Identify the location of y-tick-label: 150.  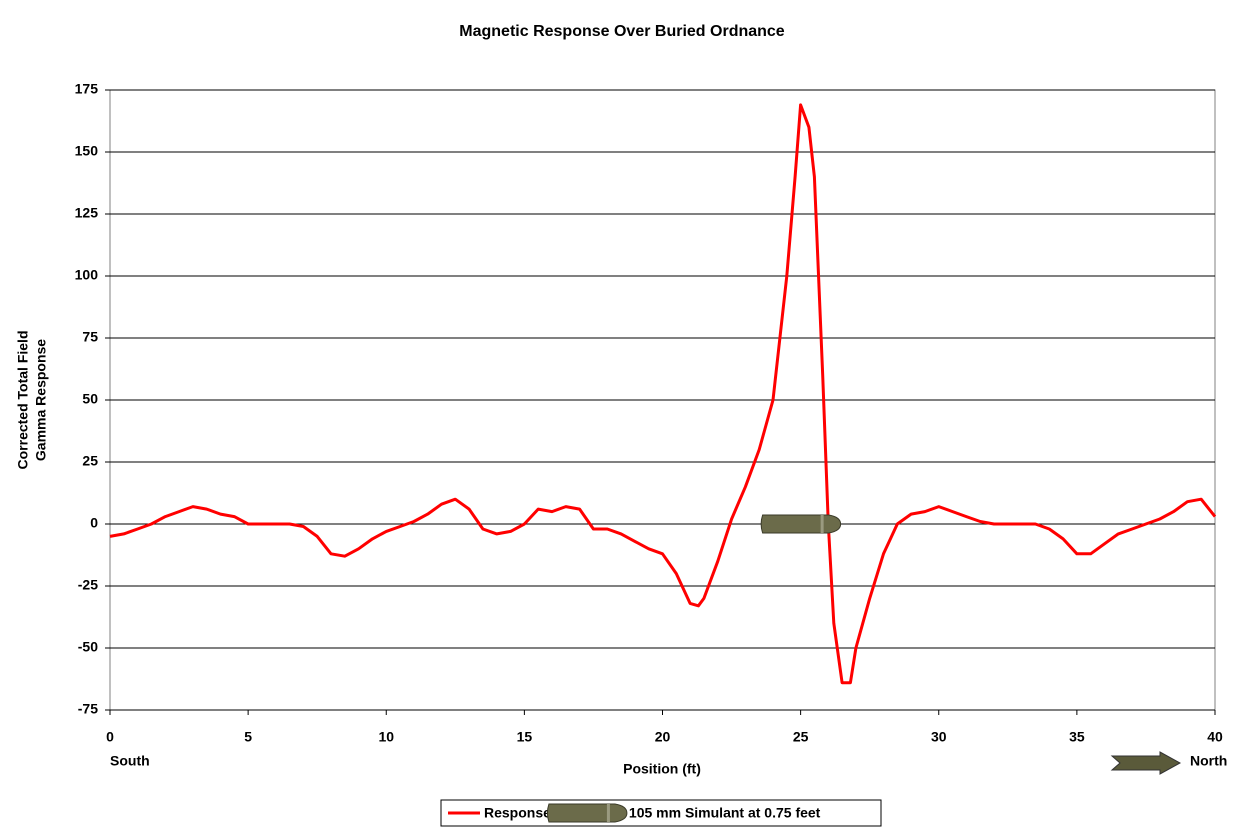
(87, 151).